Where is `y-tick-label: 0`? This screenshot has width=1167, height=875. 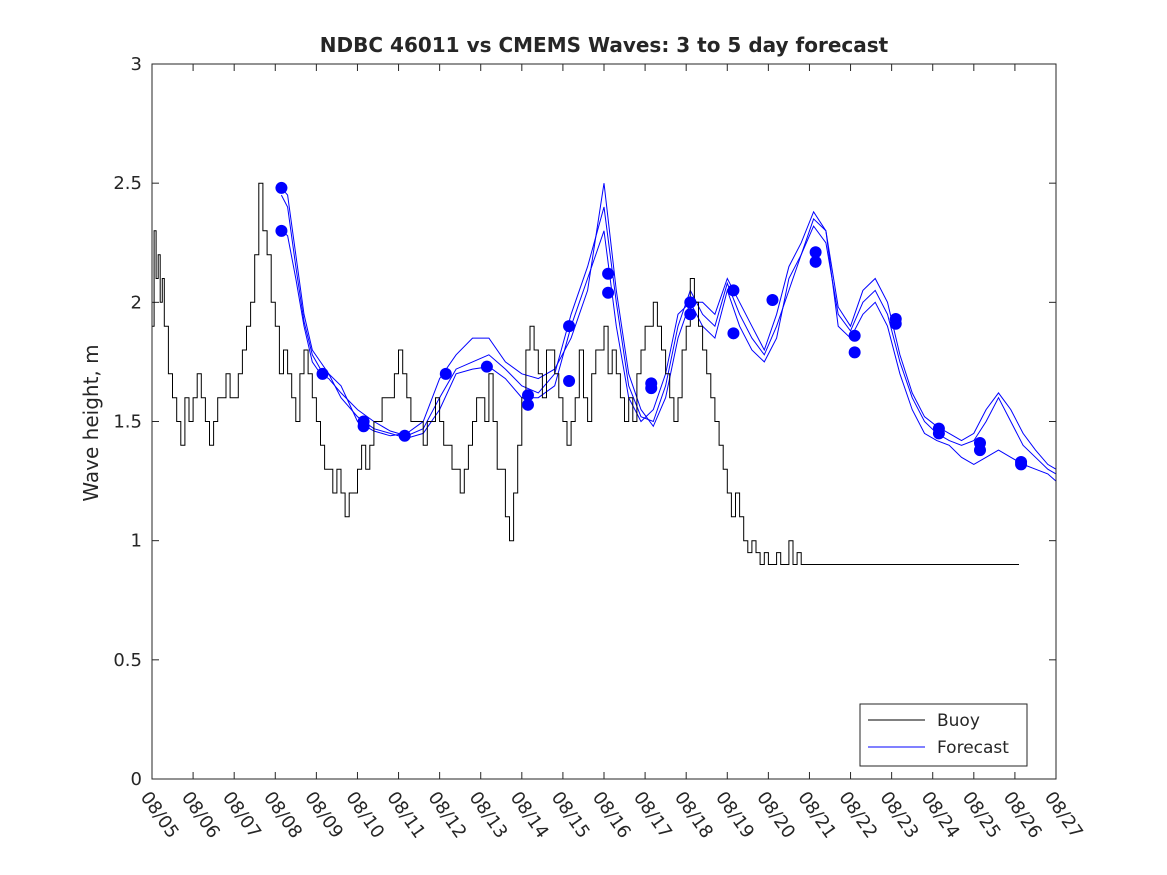 y-tick-label: 0 is located at coordinates (136, 779).